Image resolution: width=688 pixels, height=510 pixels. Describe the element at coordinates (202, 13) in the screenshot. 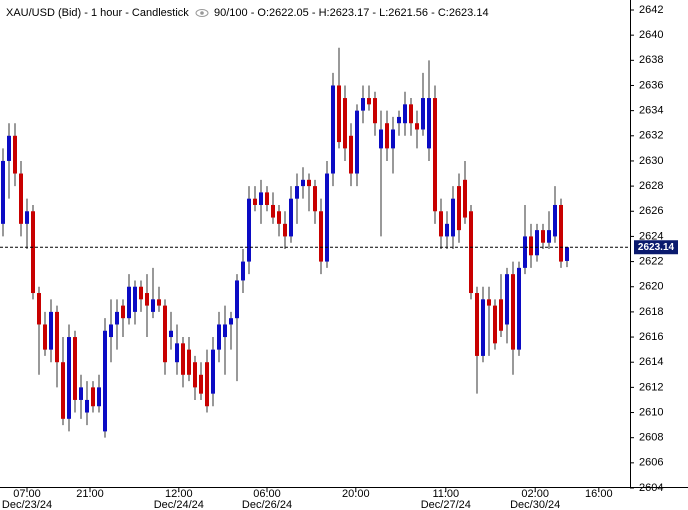

I see `eye-icon` at that location.